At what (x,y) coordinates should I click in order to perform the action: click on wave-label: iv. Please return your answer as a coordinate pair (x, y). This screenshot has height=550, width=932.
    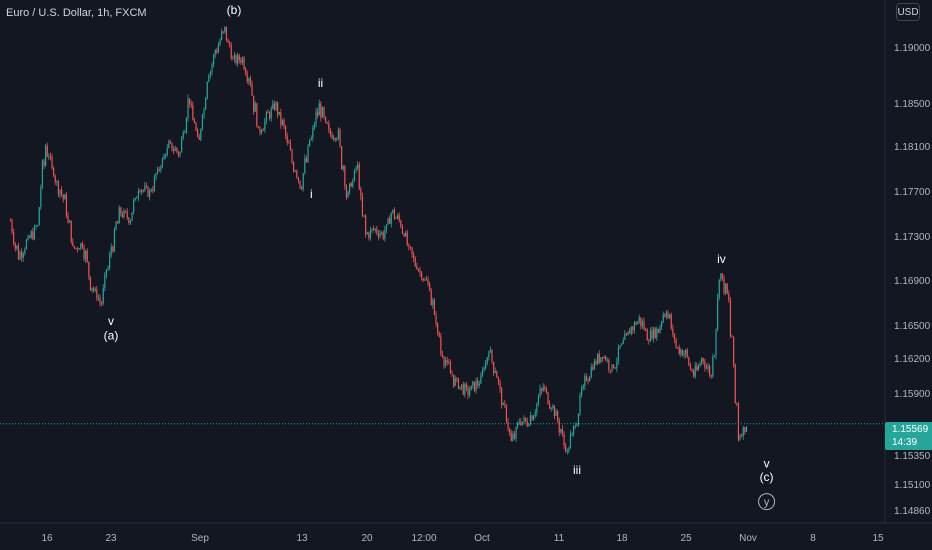
    Looking at the image, I should click on (721, 259).